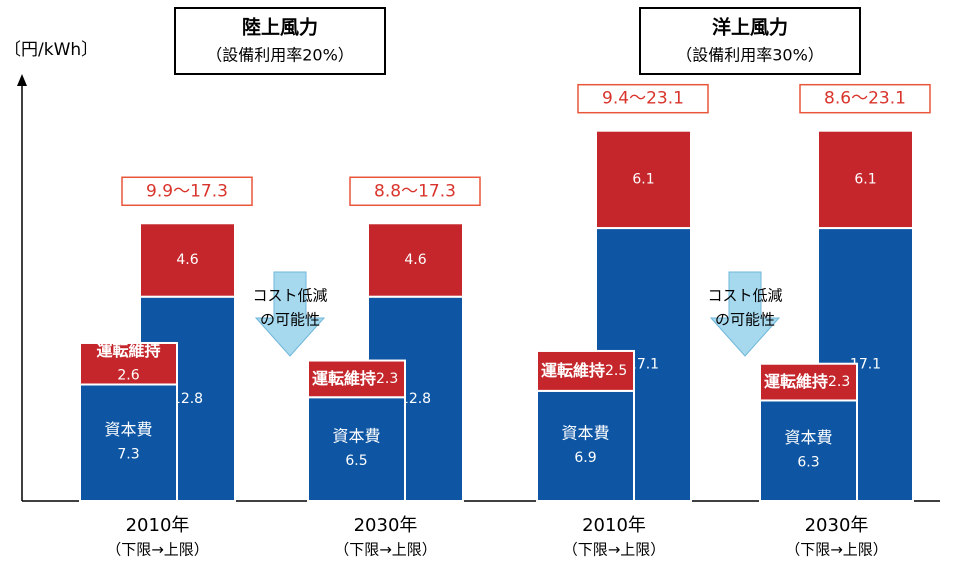 The image size is (960, 566). What do you see at coordinates (128, 376) in the screenshot?
I see `value-label: 2.6` at bounding box center [128, 376].